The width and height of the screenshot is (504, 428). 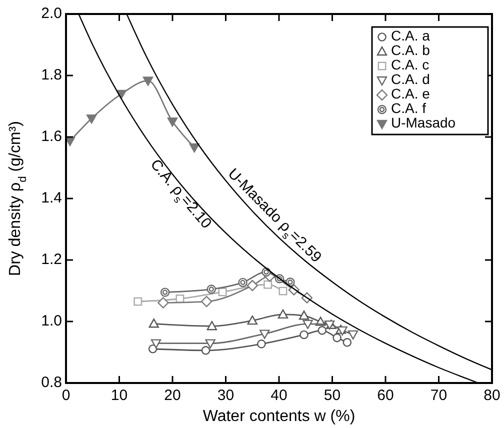 What do you see at coordinates (172, 395) in the screenshot?
I see `x-tick-label: 20` at bounding box center [172, 395].